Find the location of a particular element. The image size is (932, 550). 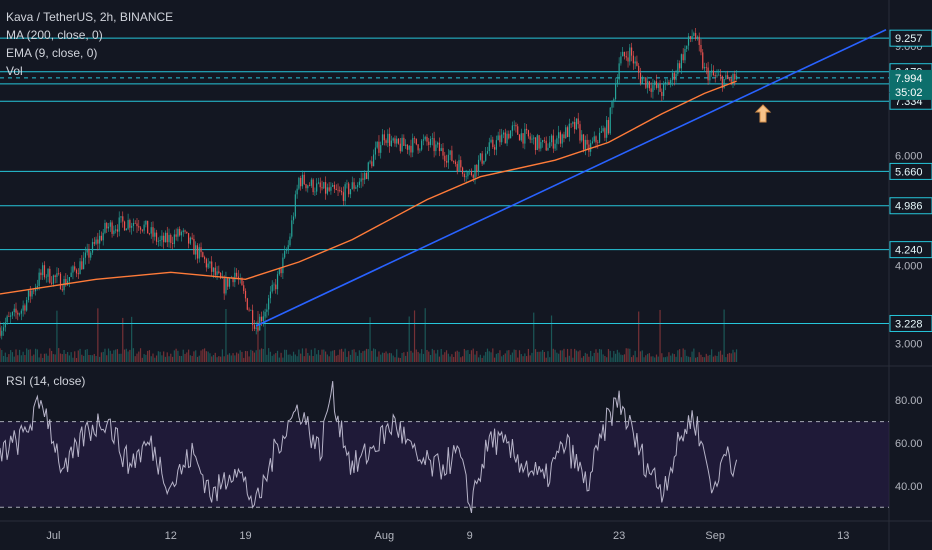

time-tick-label: Jul is located at coordinates (53, 536).